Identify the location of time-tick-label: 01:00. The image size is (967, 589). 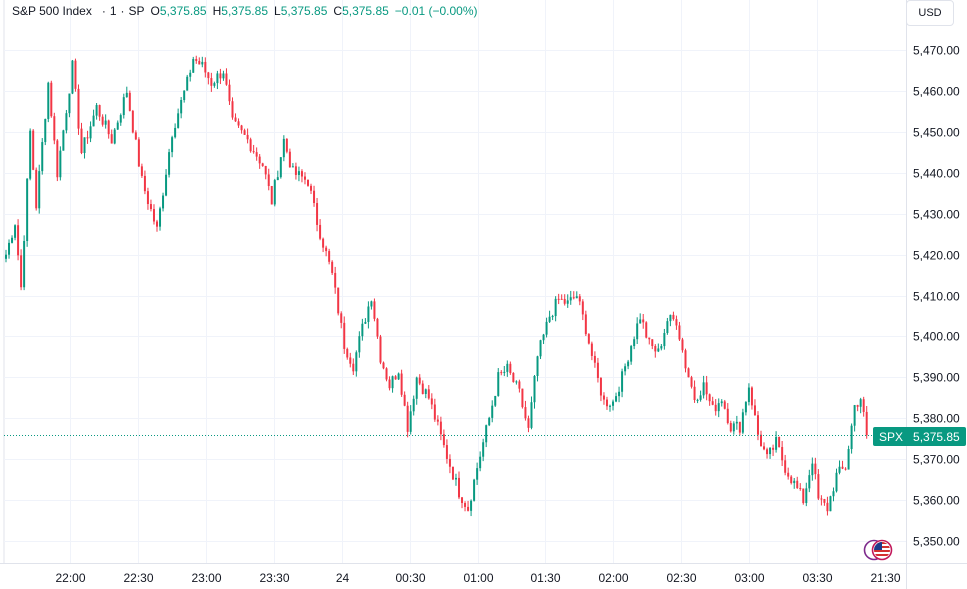
(478, 578).